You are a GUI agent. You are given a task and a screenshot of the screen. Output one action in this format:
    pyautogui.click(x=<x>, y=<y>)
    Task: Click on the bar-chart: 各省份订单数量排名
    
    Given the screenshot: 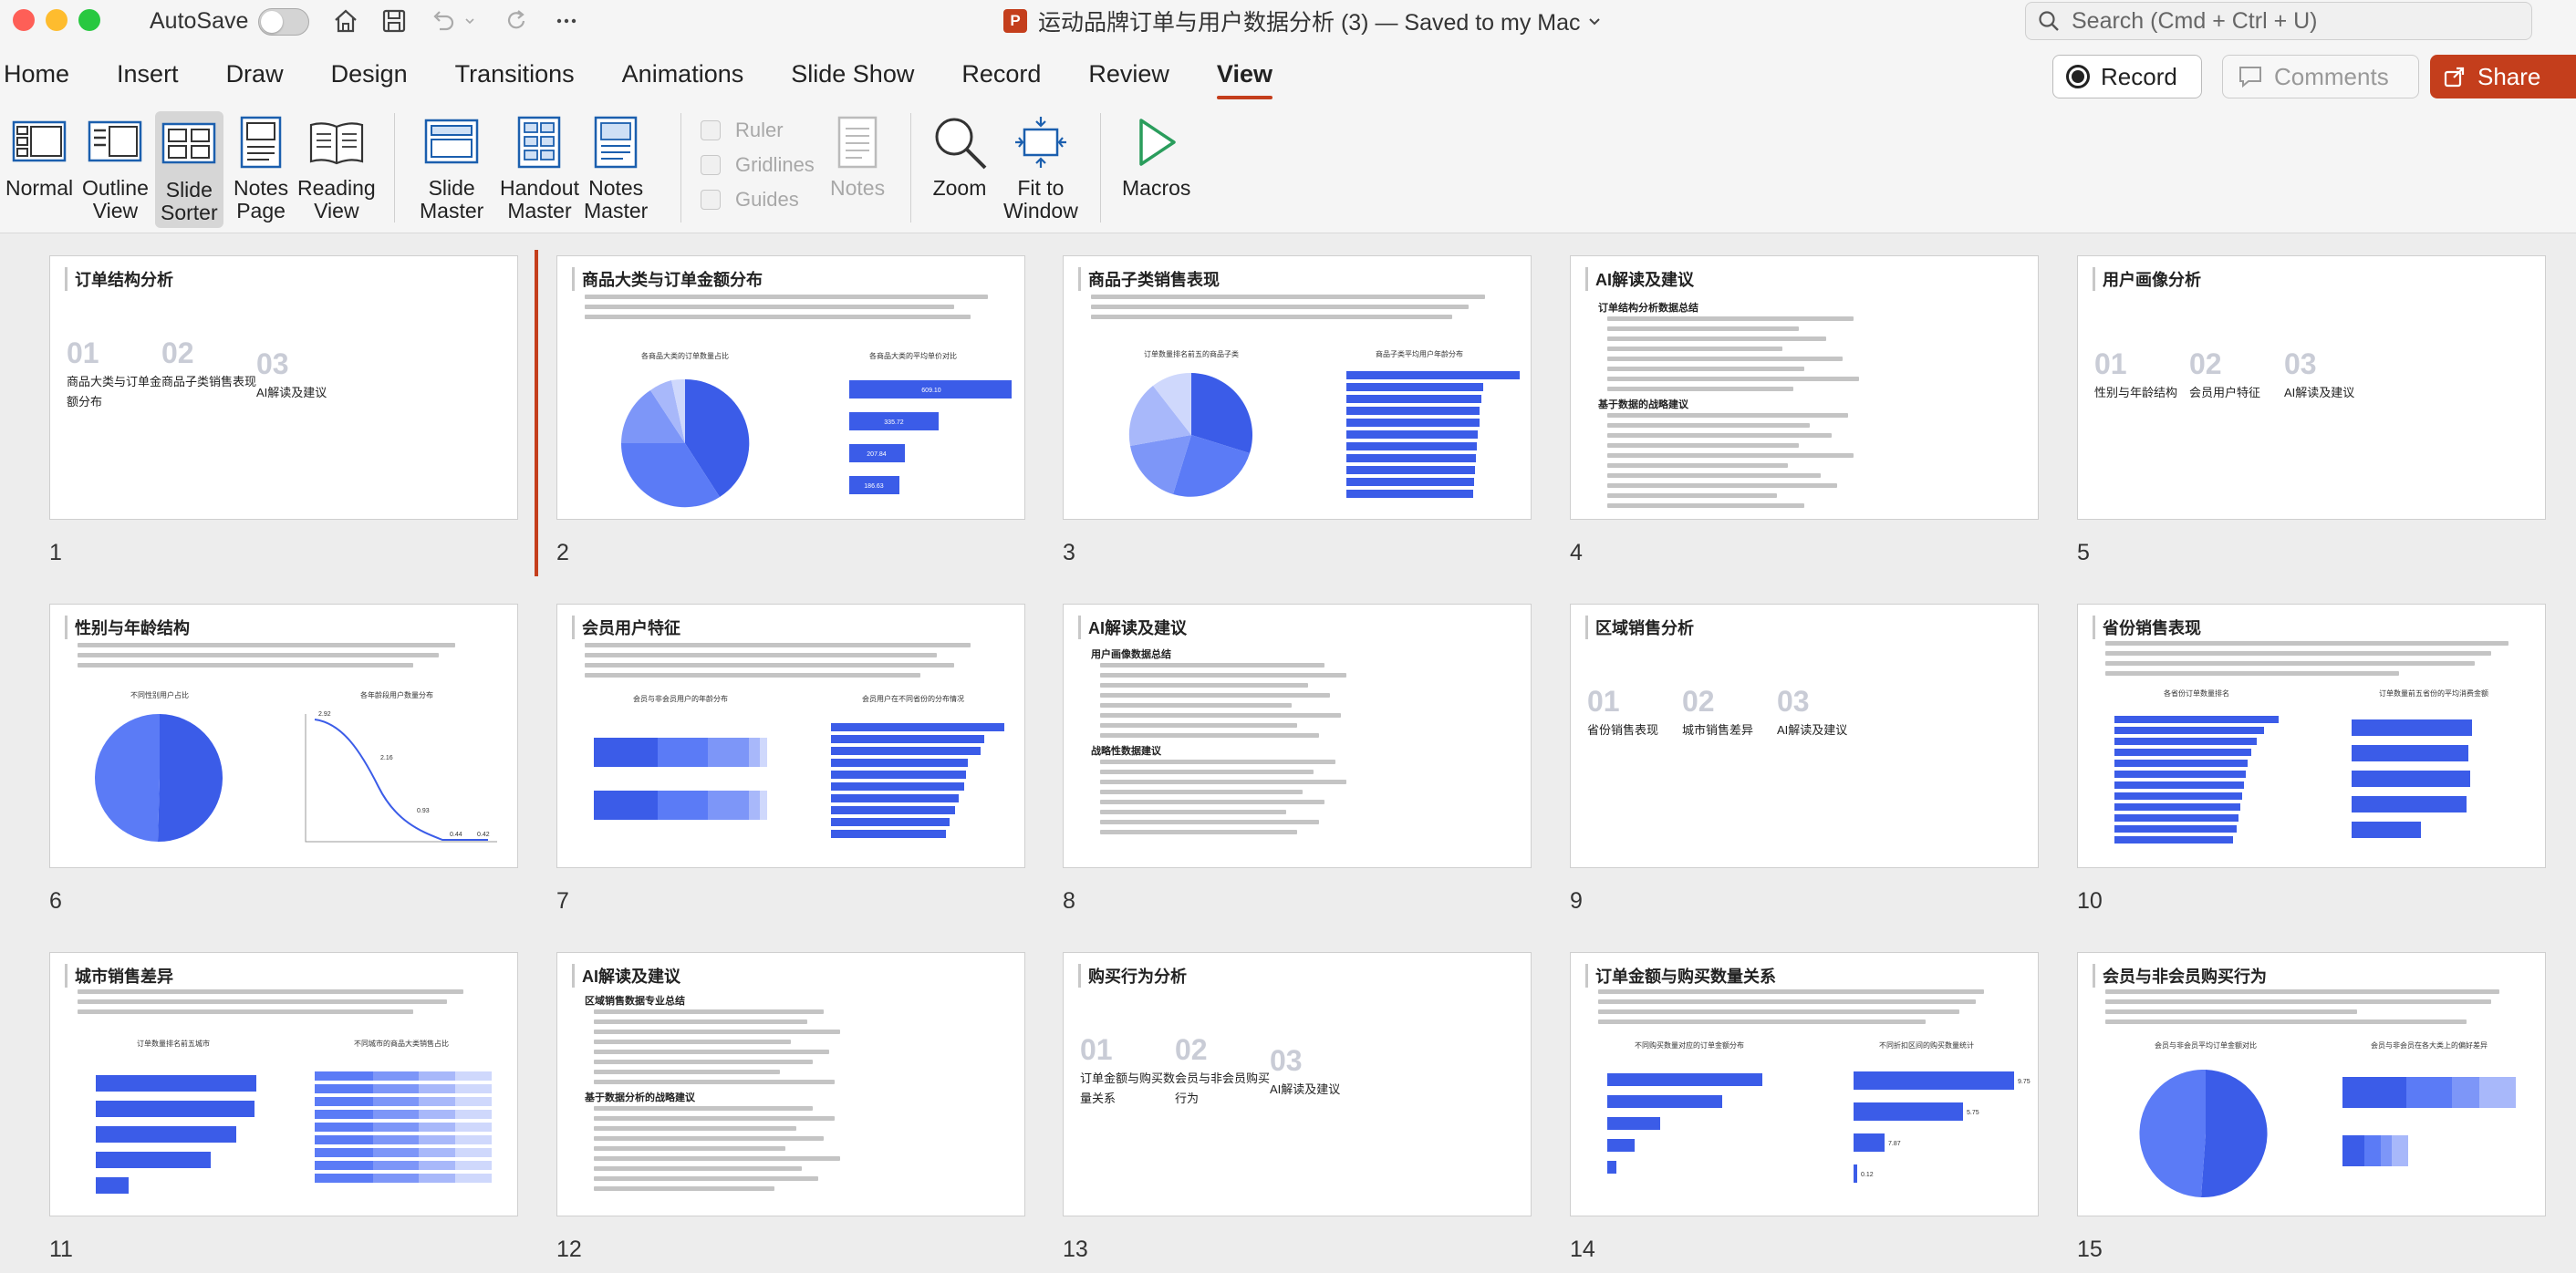 What is the action you would take?
    pyautogui.click(x=2196, y=765)
    